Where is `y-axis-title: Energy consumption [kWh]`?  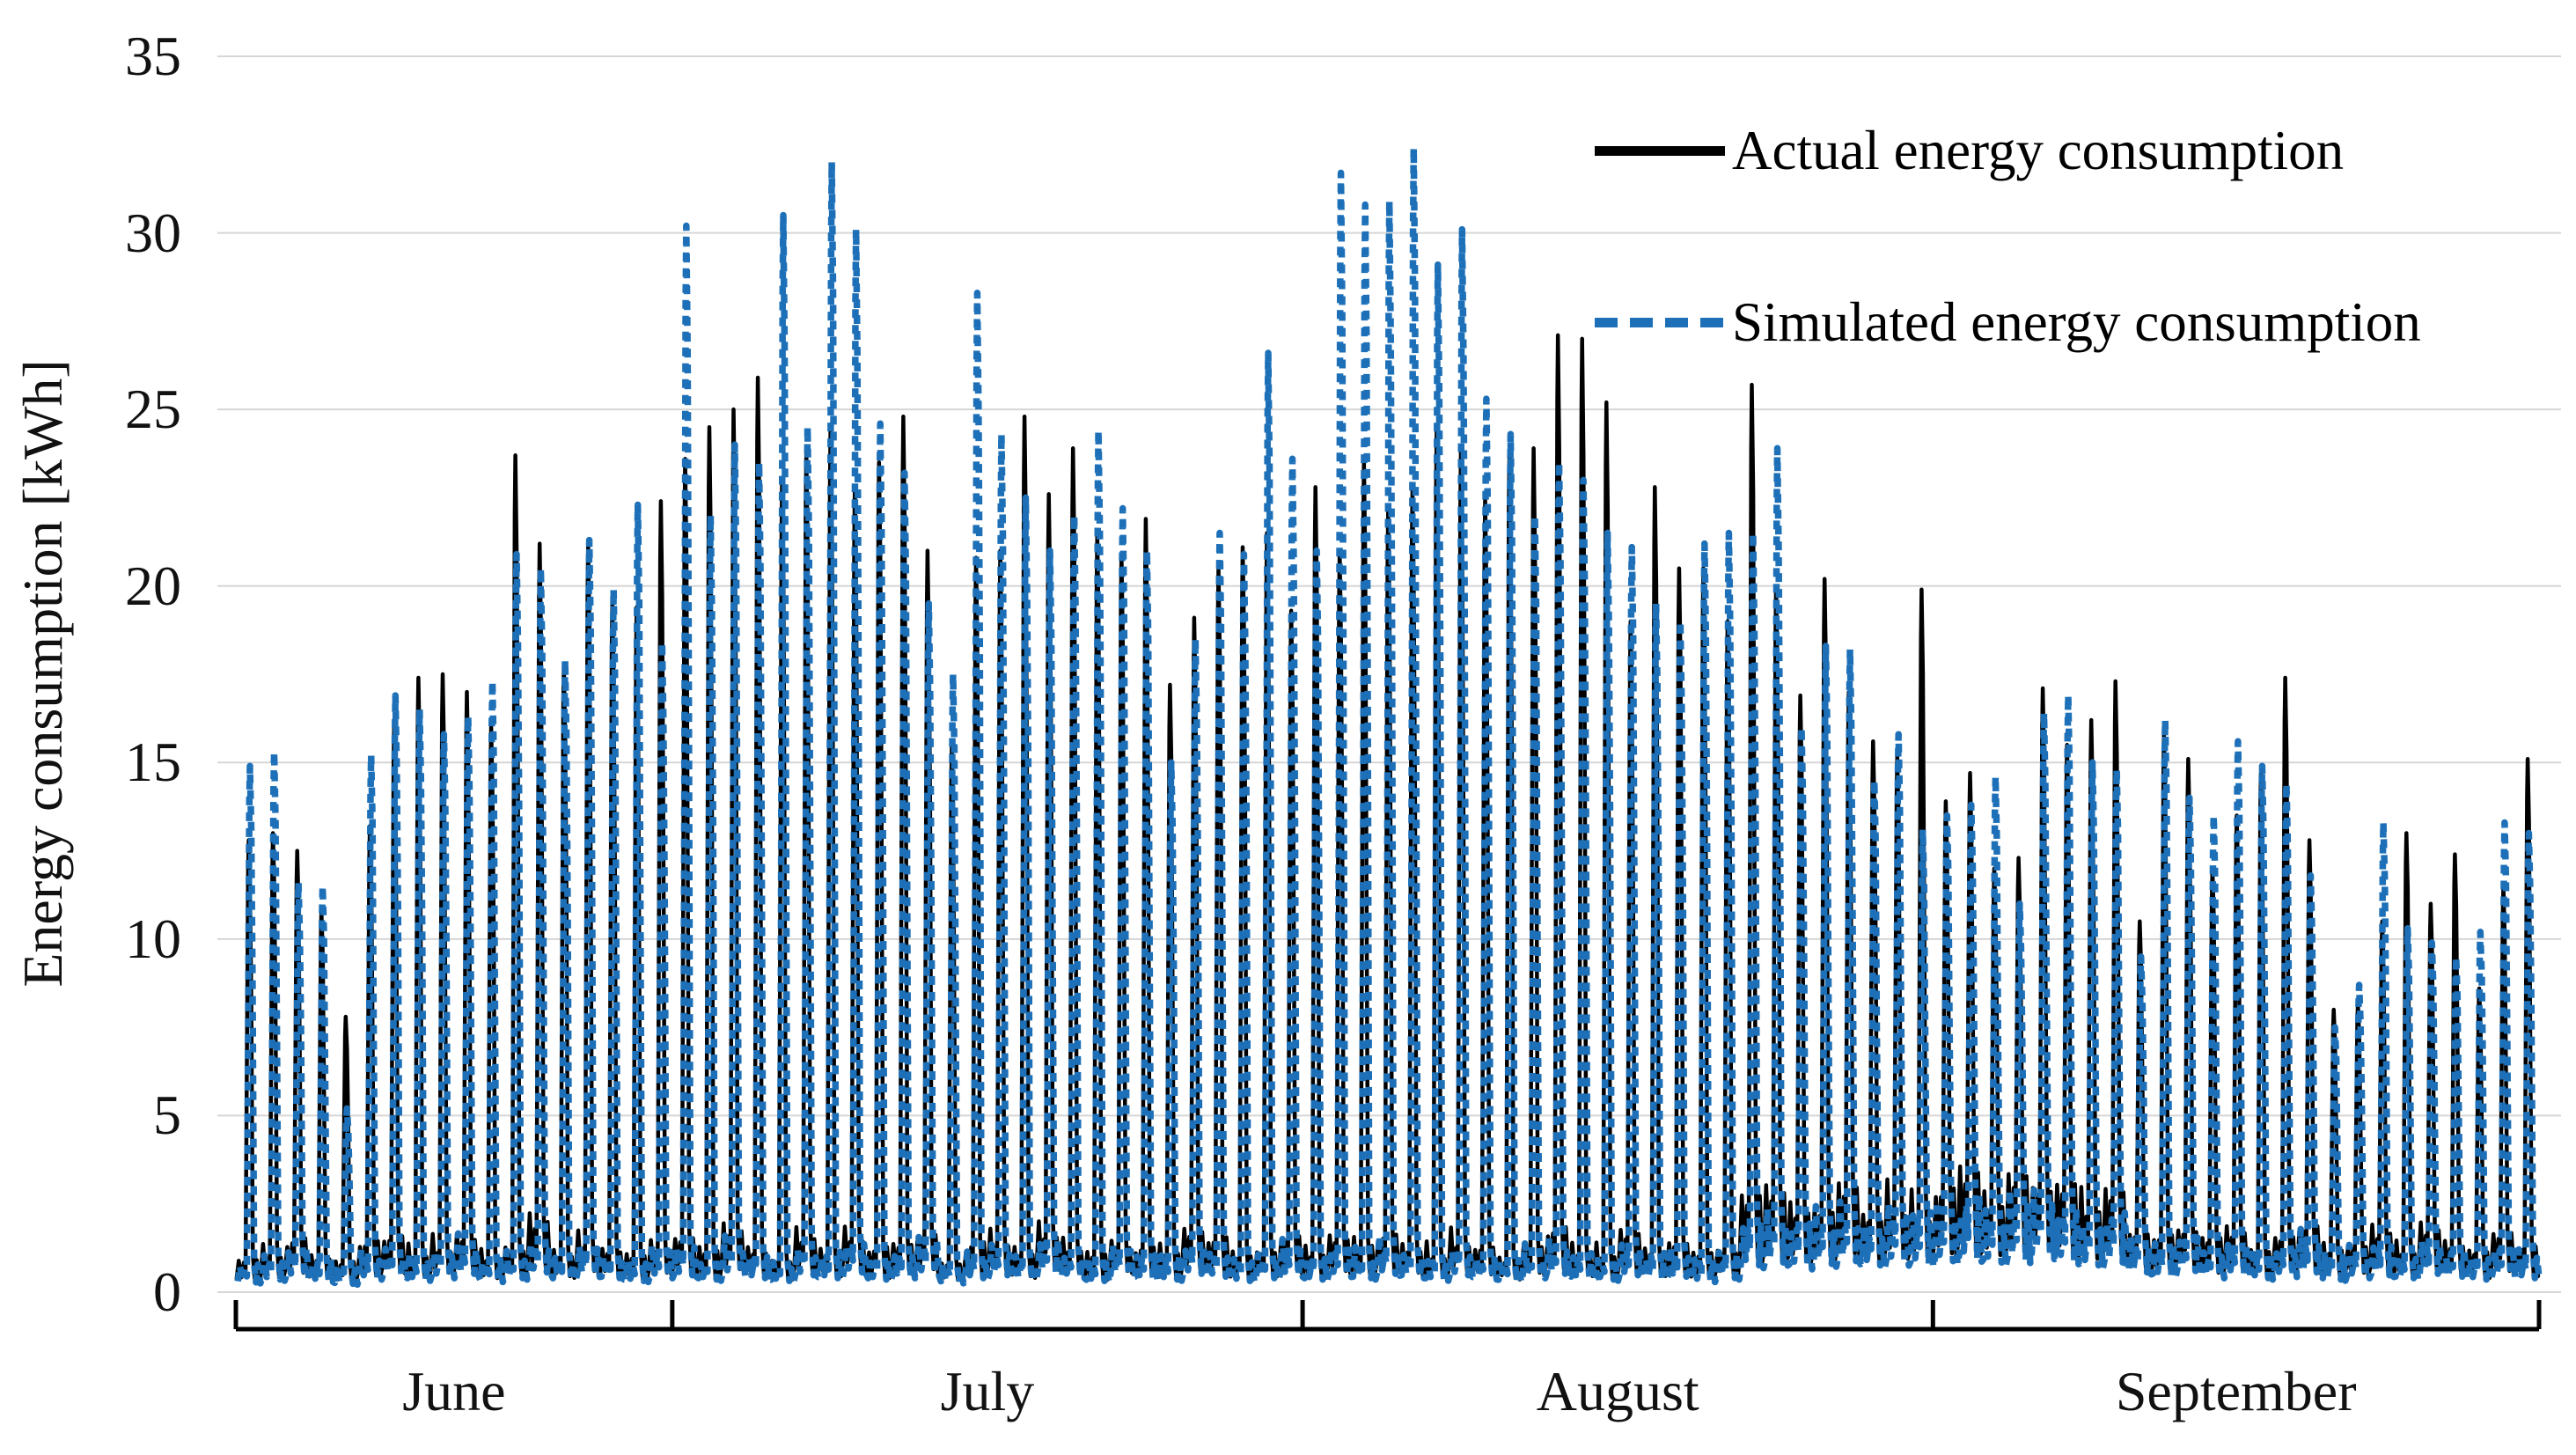 y-axis-title: Energy consumption [kWh] is located at coordinates (42, 673).